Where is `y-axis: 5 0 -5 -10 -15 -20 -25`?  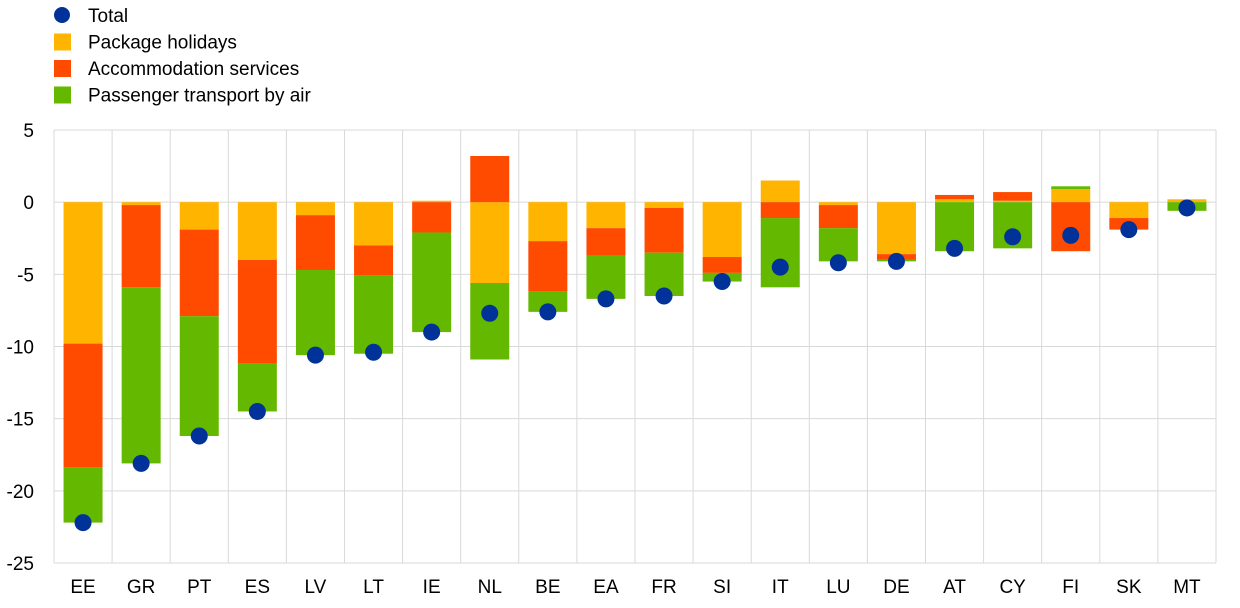 y-axis: 5 0 -5 -10 -15 -20 -25 is located at coordinates (20, 348).